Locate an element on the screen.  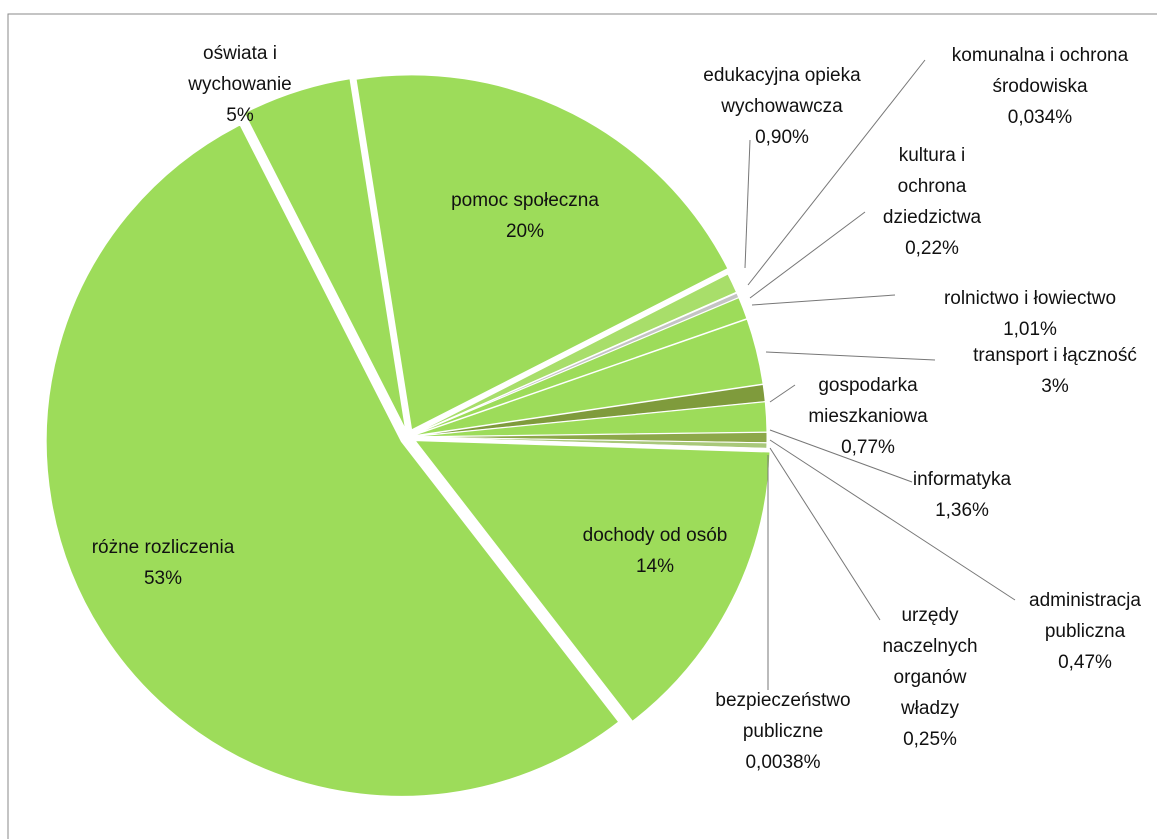
category-name: bezpieczeństwo publiczne is located at coordinates (783, 716).